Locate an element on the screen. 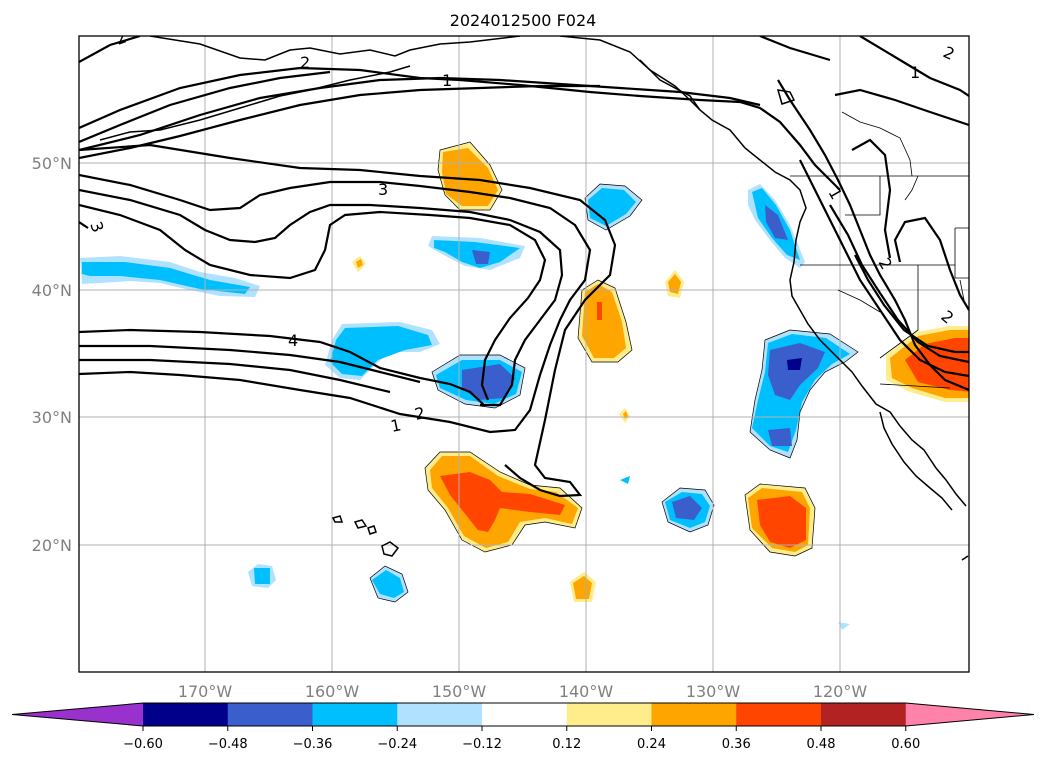 The image size is (1047, 765). colorbar-tick-label: −0.24 is located at coordinates (397, 744).